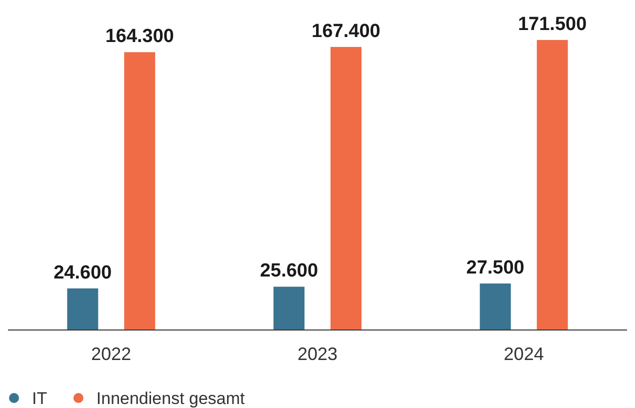 Image resolution: width=635 pixels, height=408 pixels. What do you see at coordinates (552, 24) in the screenshot?
I see `data-label: 171.500` at bounding box center [552, 24].